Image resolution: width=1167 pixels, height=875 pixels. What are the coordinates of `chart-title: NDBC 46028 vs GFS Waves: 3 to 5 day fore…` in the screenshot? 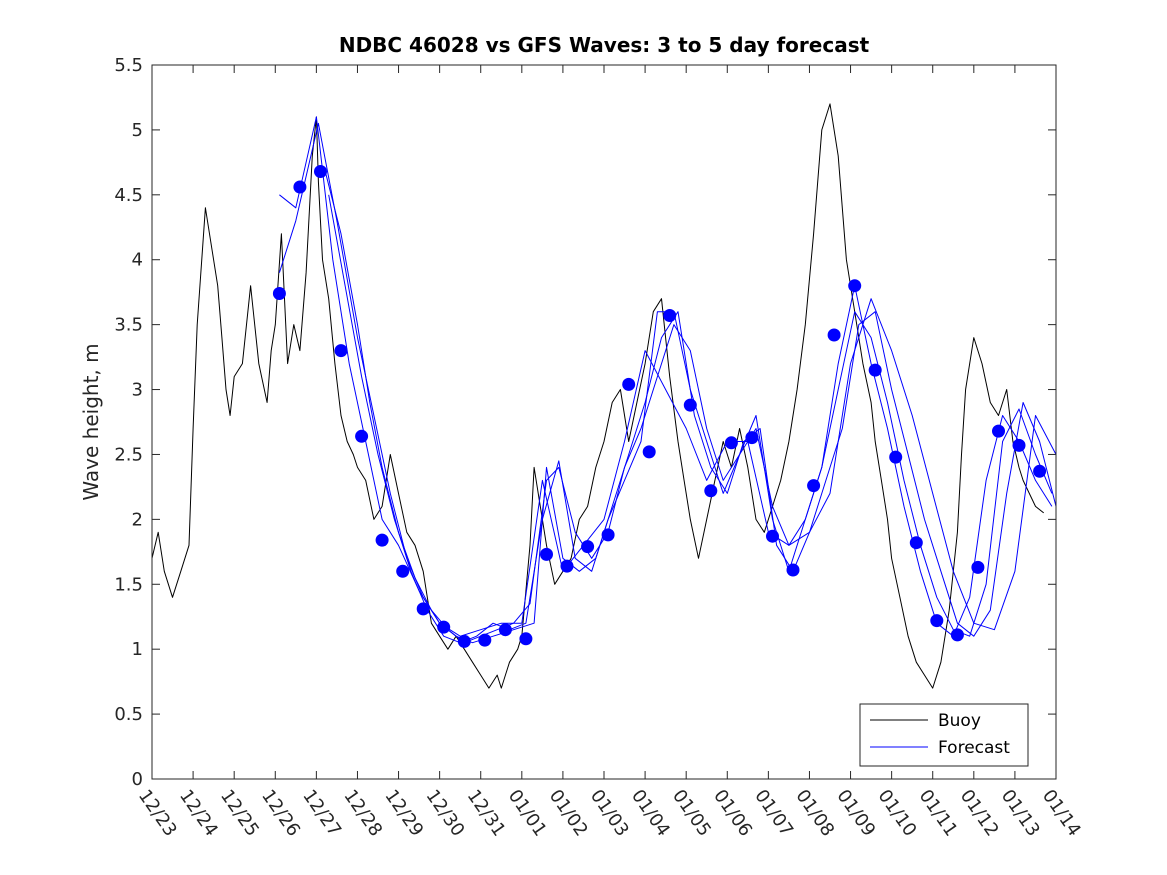 It's located at (604, 45).